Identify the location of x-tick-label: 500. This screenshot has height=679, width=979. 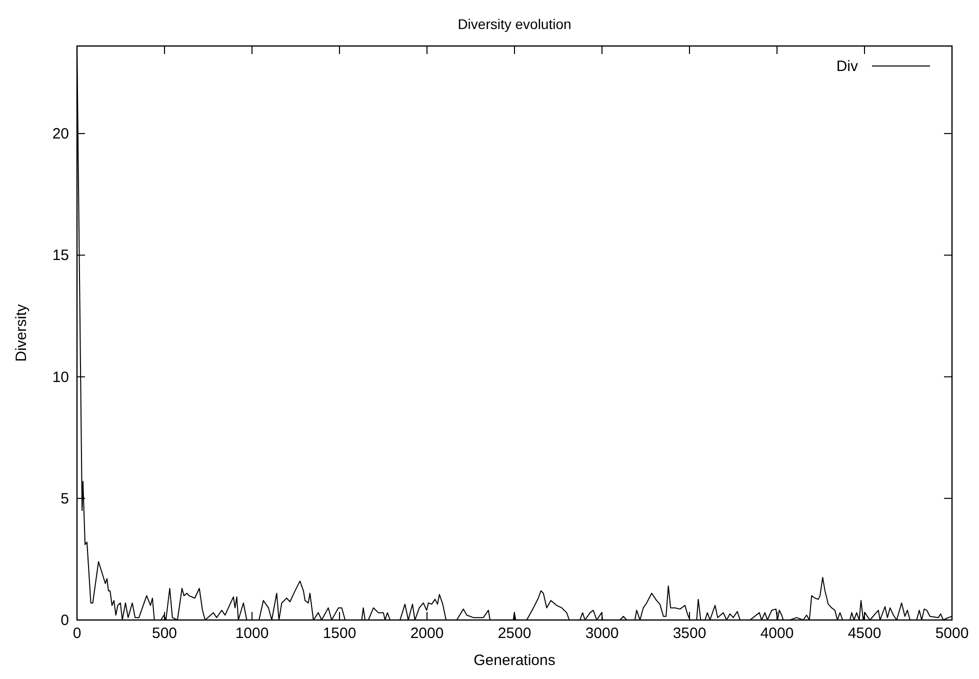
(165, 633).